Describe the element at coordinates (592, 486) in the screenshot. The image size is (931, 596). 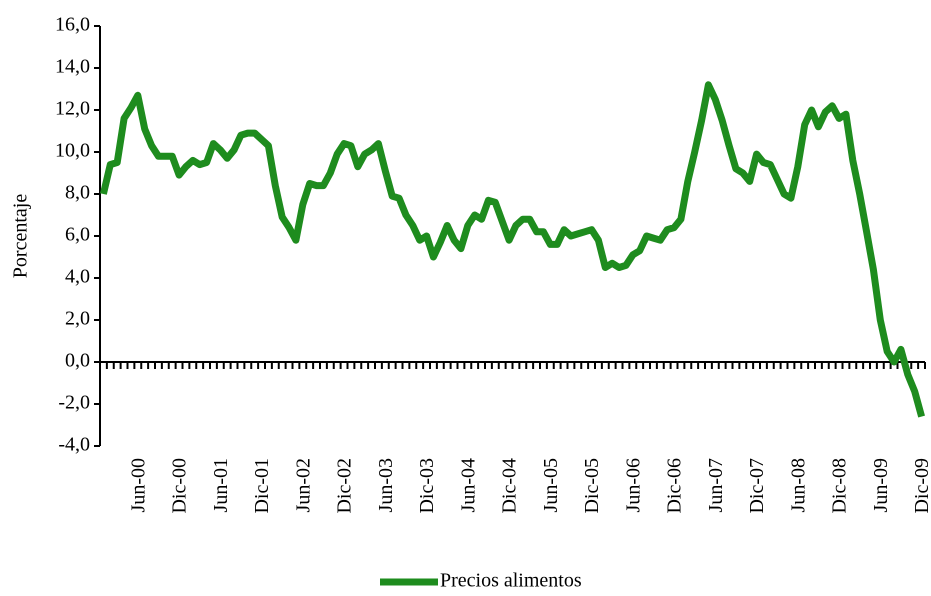
I see `x-tick-label: Dic-05` at that location.